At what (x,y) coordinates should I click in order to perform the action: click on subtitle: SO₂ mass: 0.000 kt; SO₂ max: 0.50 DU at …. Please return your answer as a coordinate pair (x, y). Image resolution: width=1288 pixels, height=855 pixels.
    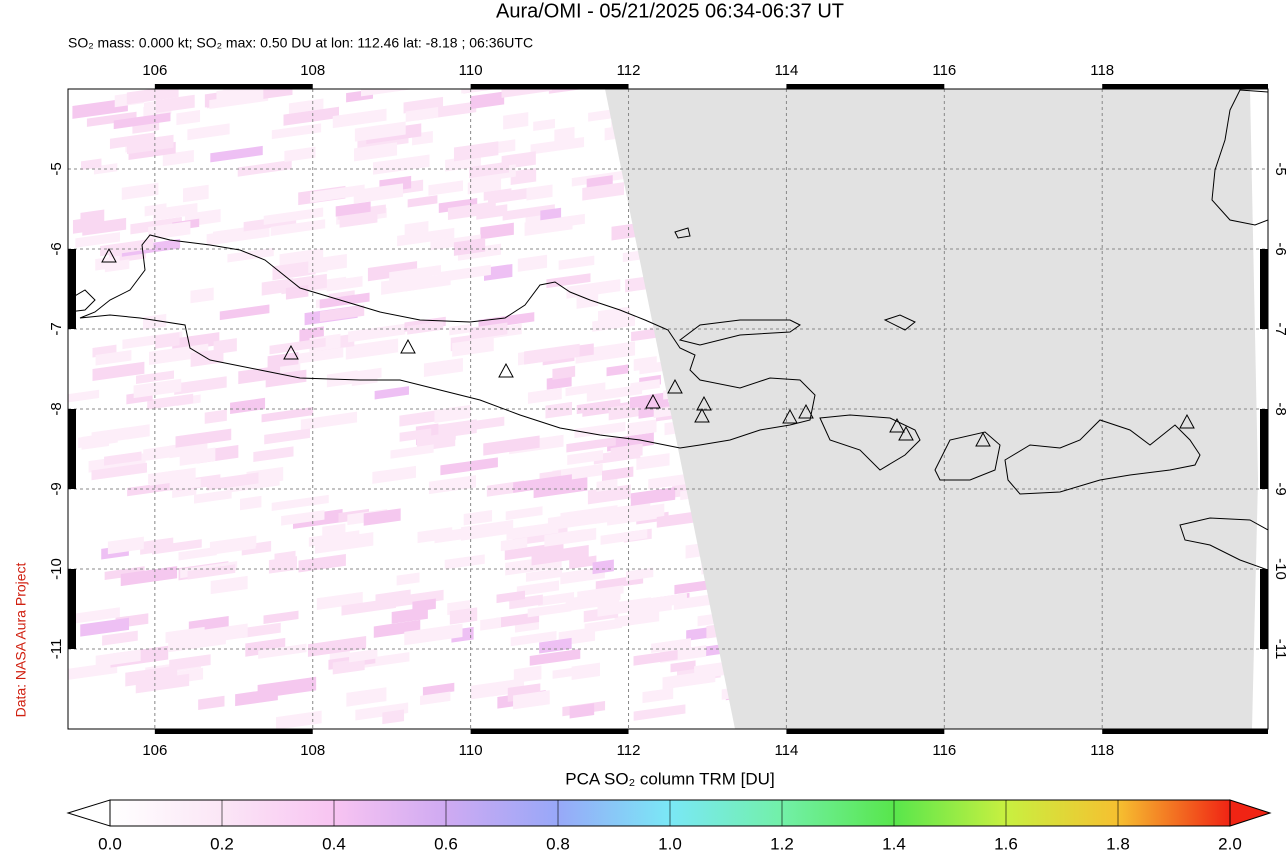
    Looking at the image, I should click on (300, 43).